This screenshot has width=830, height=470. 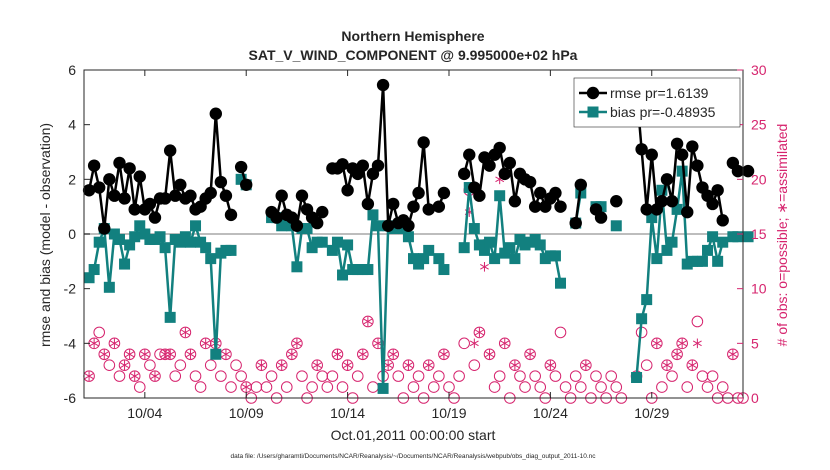 I want to click on y-tick-label: -4, so click(x=70, y=343).